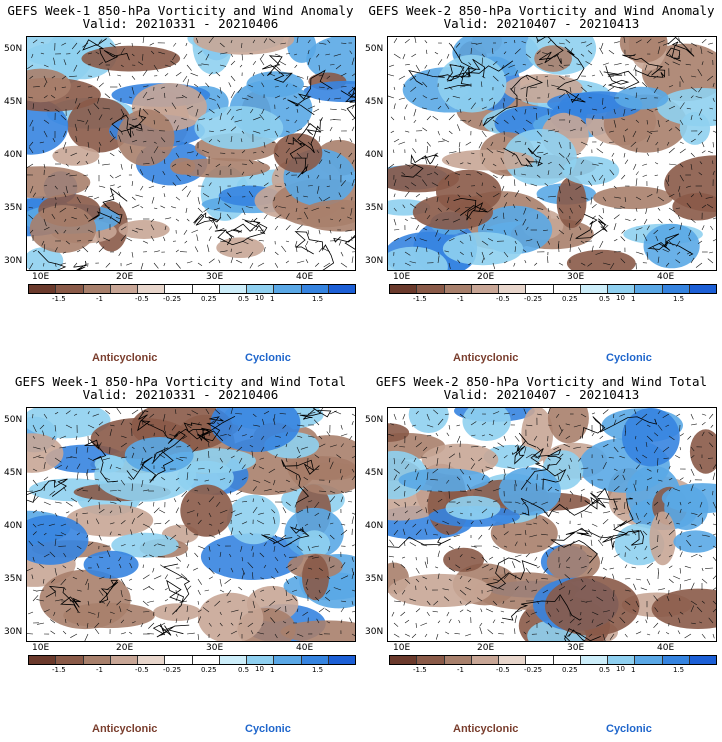  What do you see at coordinates (374, 526) in the screenshot?
I see `latitude-label: 40N` at bounding box center [374, 526].